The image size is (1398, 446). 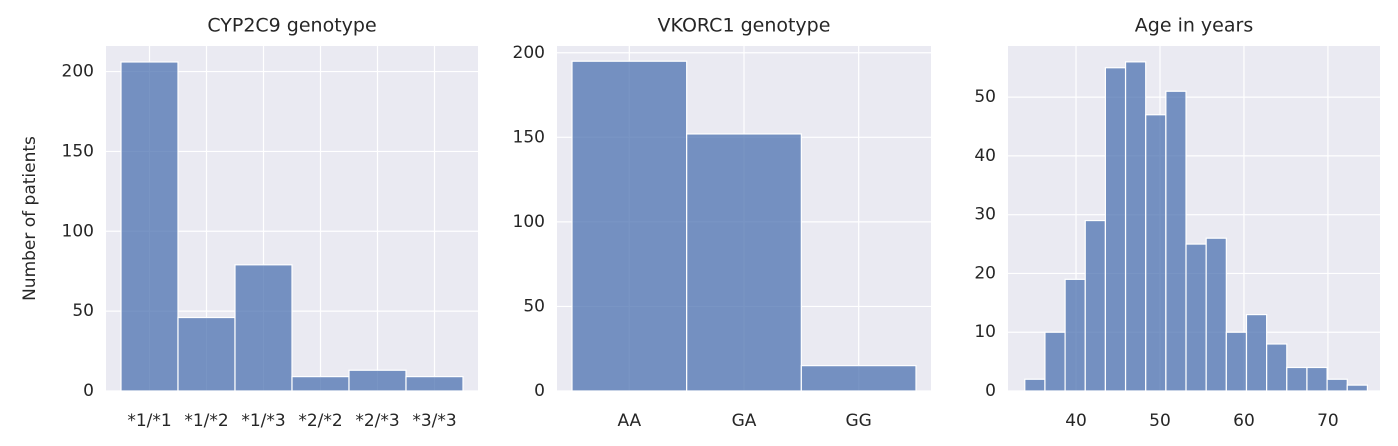 What do you see at coordinates (320, 421) in the screenshot?
I see `x-tick-label: *2/*2` at bounding box center [320, 421].